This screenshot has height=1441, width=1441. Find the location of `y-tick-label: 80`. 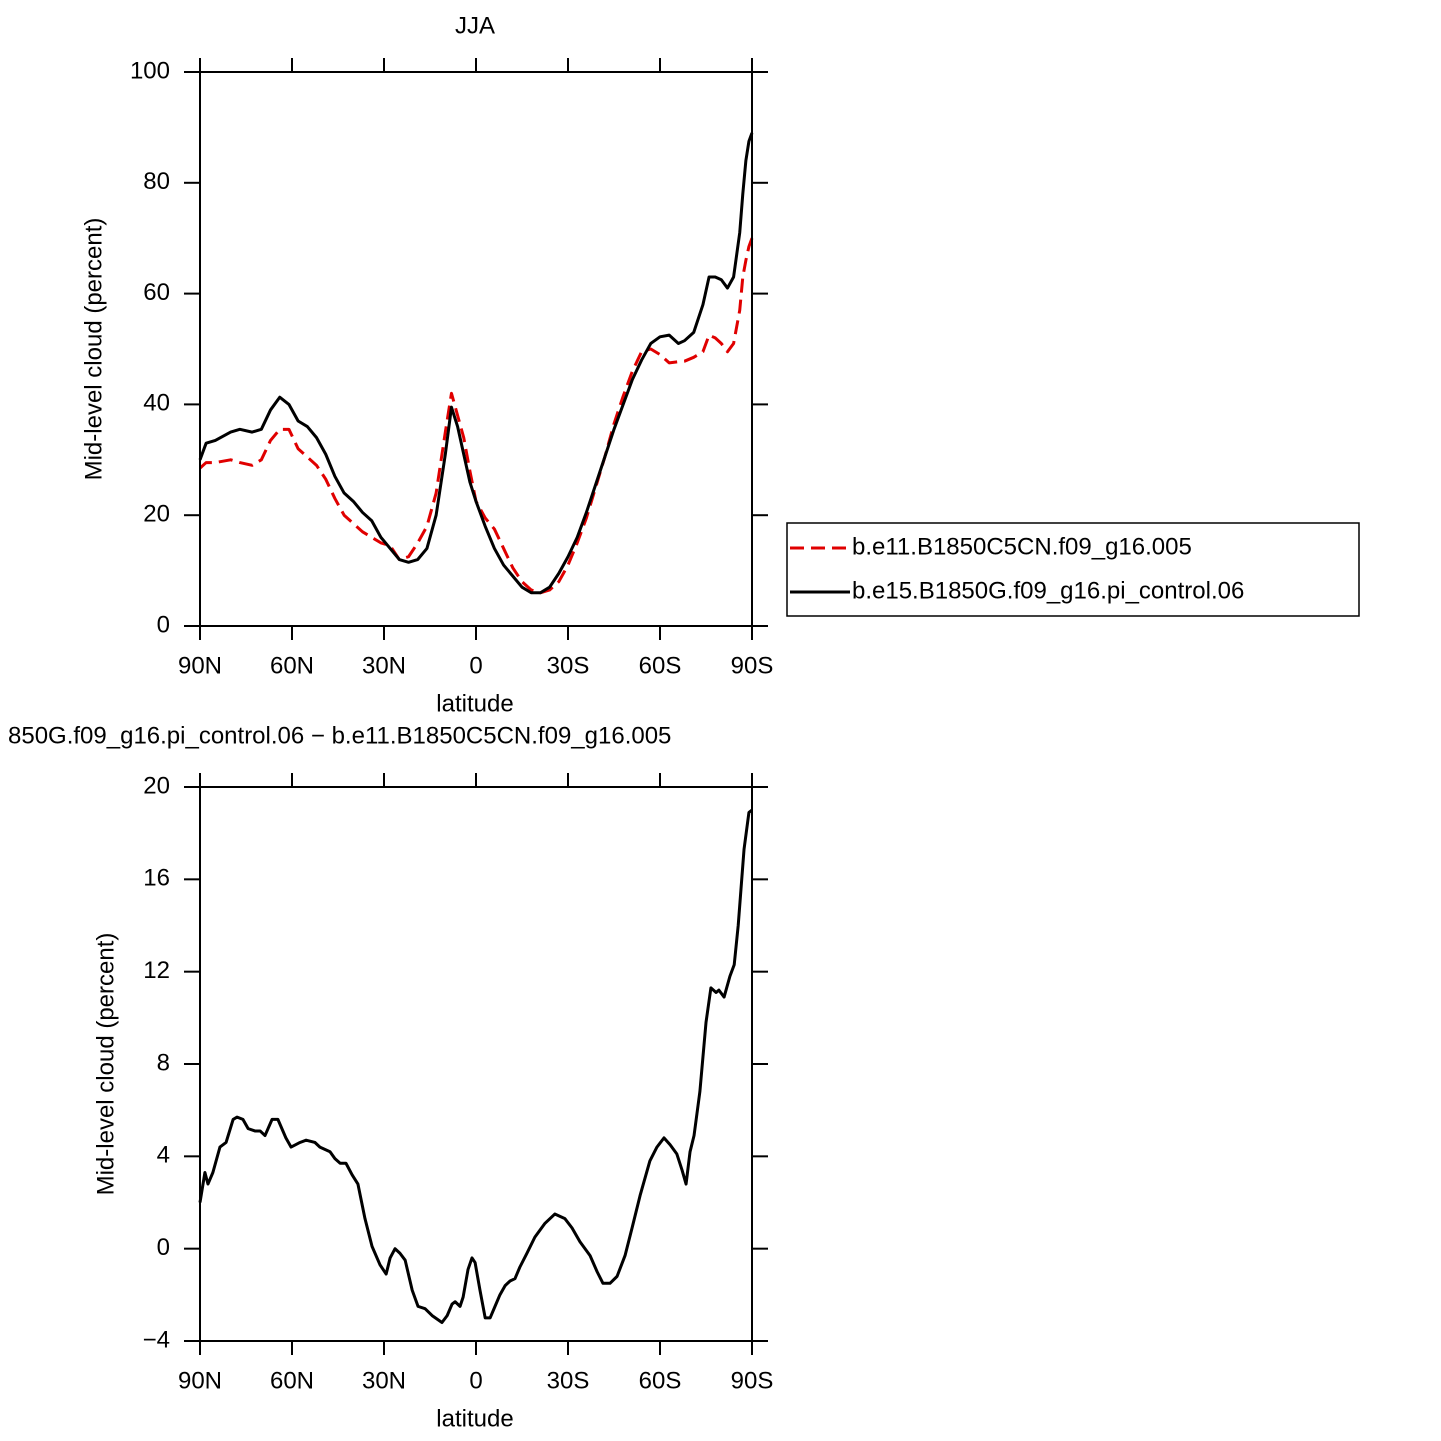

y-tick-label: 80 is located at coordinates (156, 181).